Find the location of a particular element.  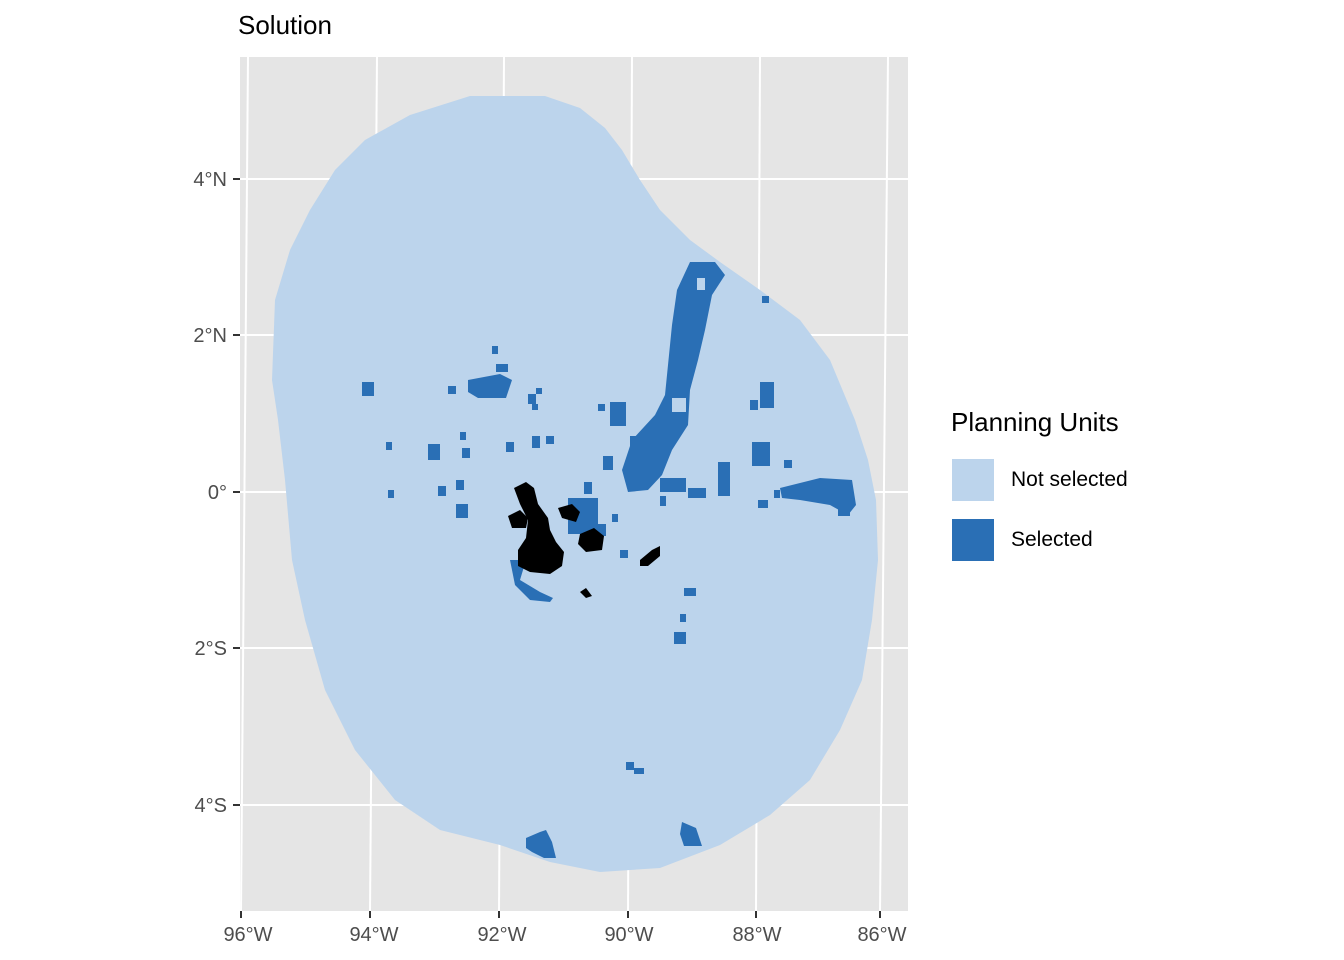

legend-swatch-not-selected is located at coordinates (973, 480).